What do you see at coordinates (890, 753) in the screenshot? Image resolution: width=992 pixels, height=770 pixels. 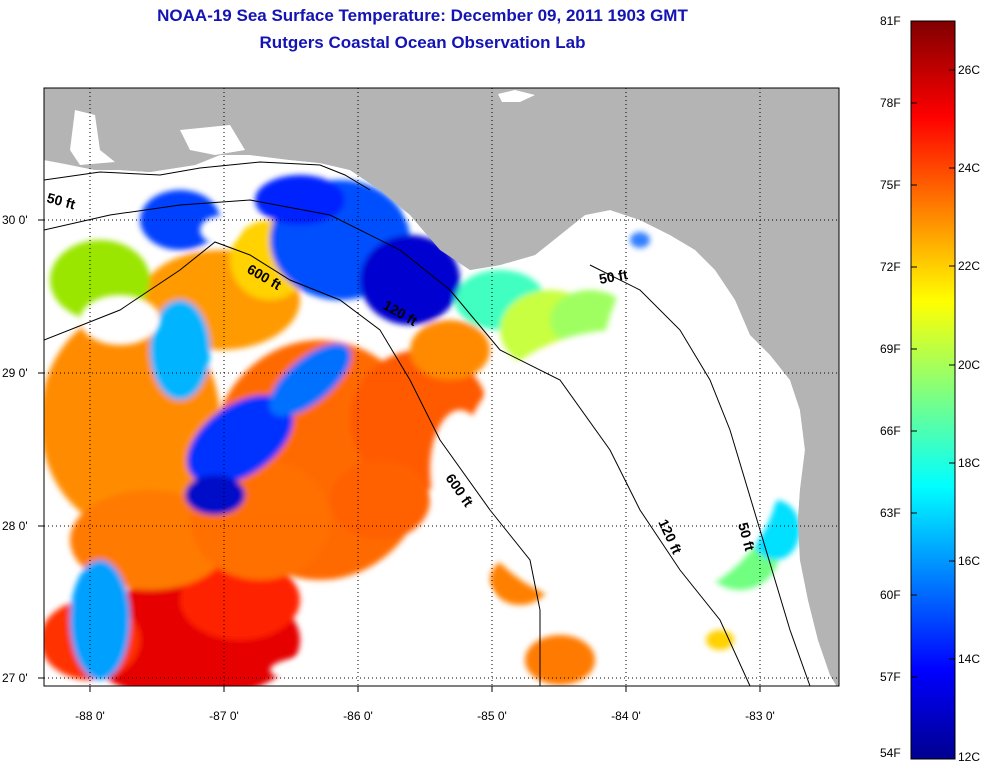 I see `colorbar-f-label: 54F` at bounding box center [890, 753].